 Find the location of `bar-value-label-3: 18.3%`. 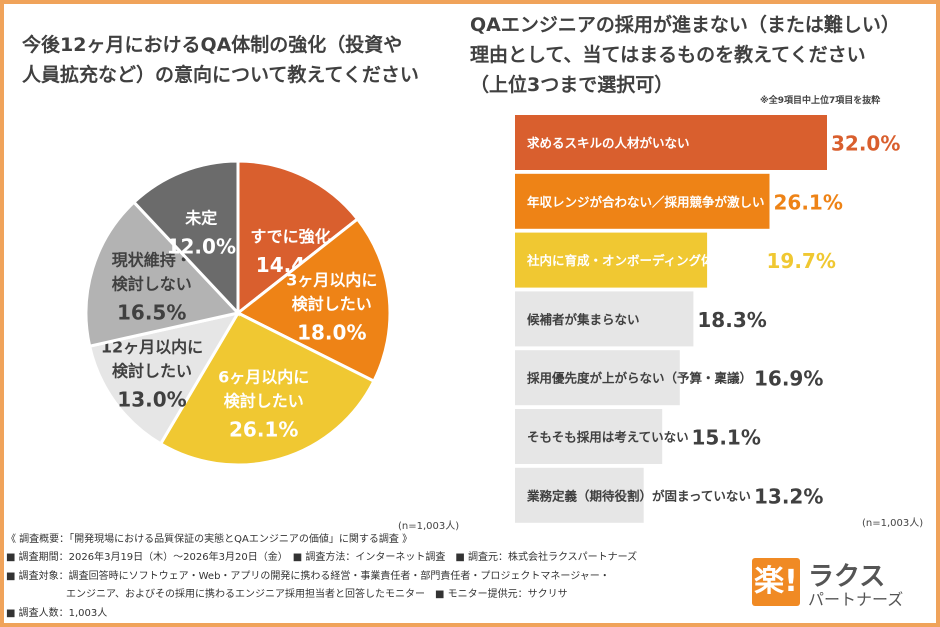

bar-value-label-3: 18.3% is located at coordinates (731, 320).